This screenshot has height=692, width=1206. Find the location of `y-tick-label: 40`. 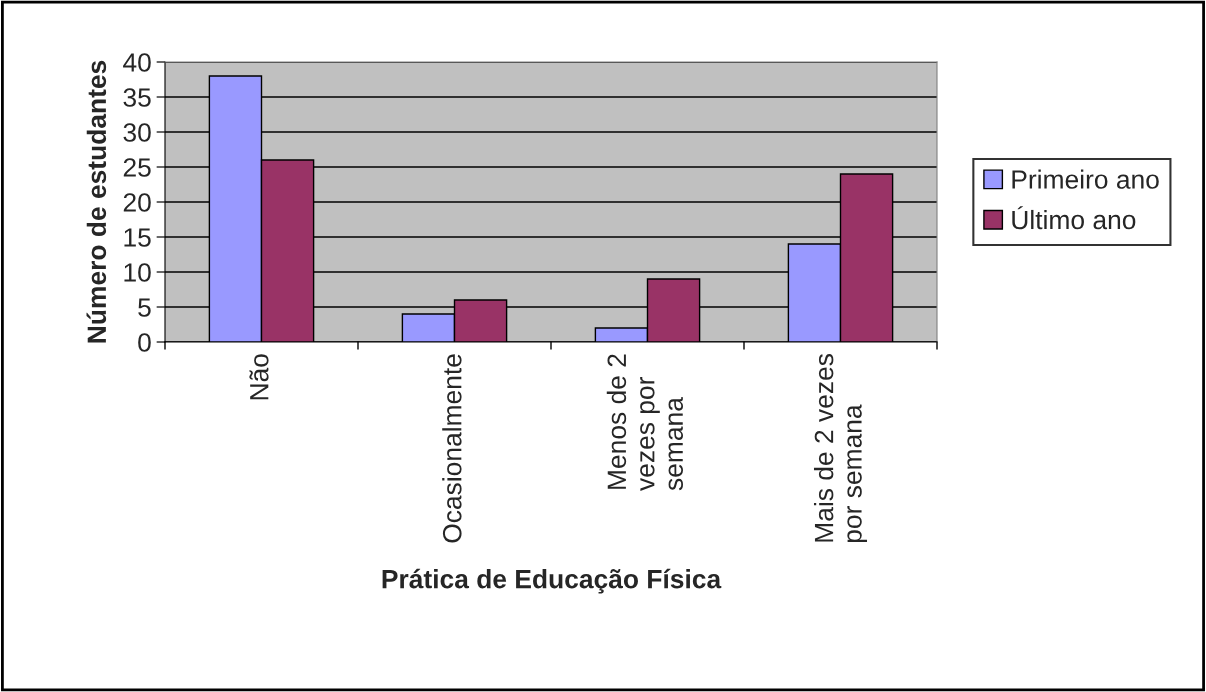

y-tick-label: 40 is located at coordinates (137, 62).